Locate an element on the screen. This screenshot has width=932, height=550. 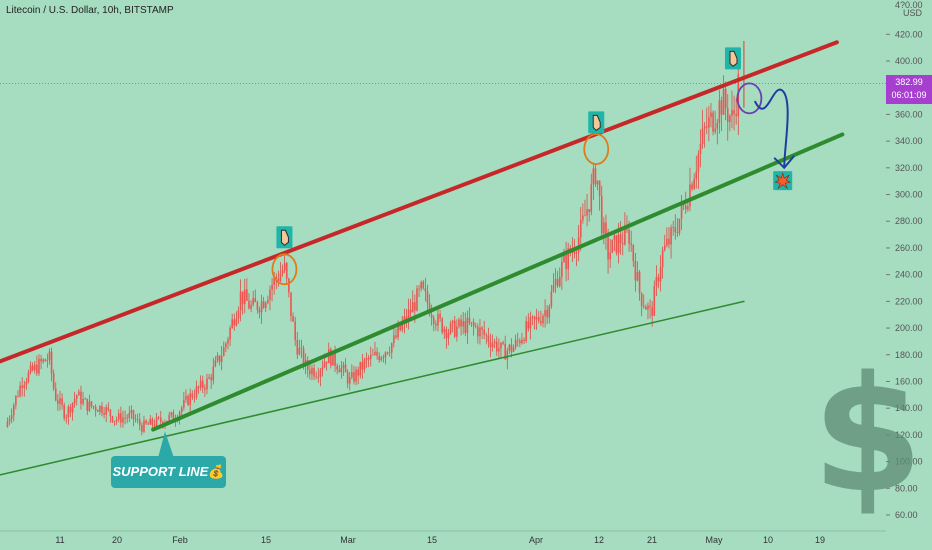
y-tick-label: 400.00 is located at coordinates (909, 61).